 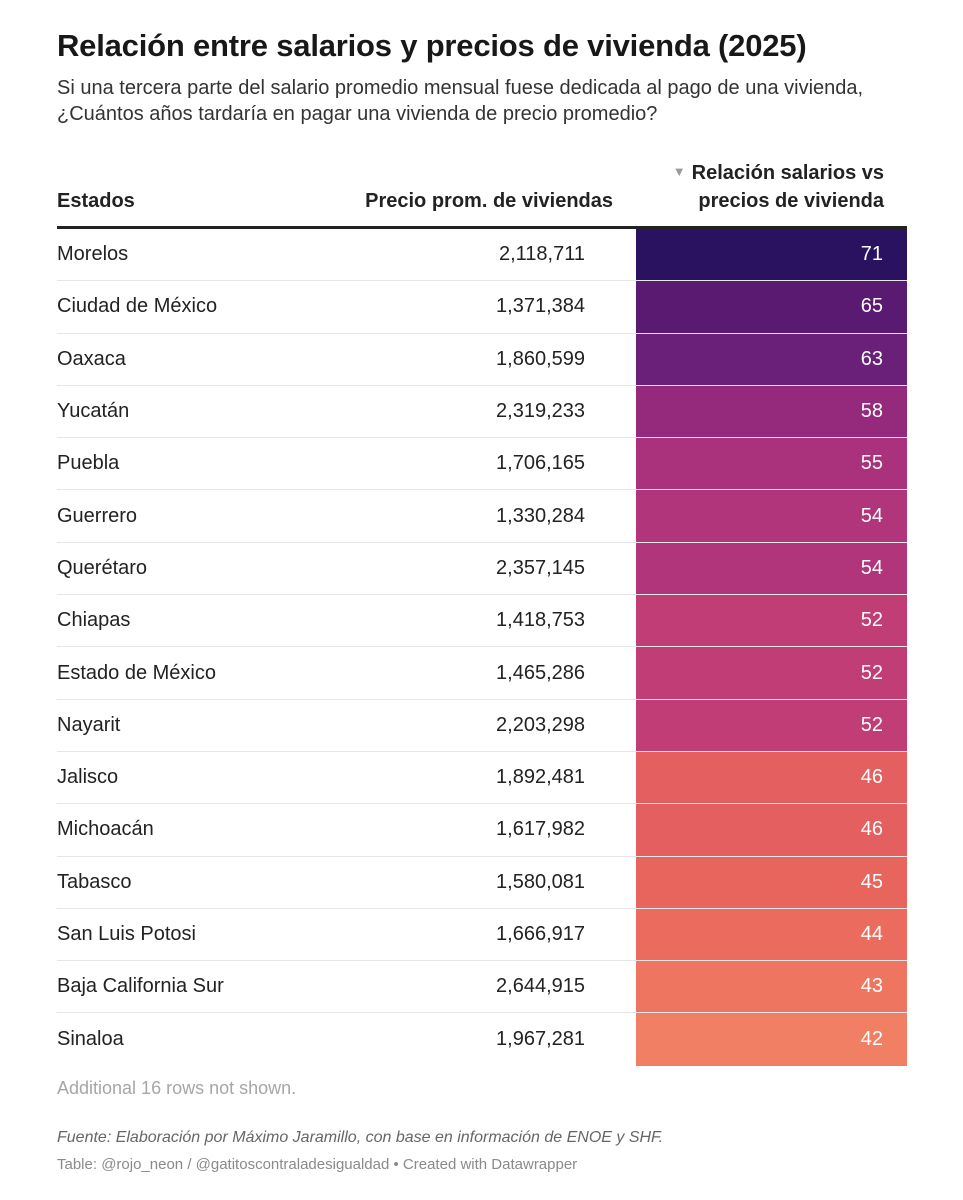 What do you see at coordinates (679, 171) in the screenshot?
I see `sort-descending-icon: ▼` at bounding box center [679, 171].